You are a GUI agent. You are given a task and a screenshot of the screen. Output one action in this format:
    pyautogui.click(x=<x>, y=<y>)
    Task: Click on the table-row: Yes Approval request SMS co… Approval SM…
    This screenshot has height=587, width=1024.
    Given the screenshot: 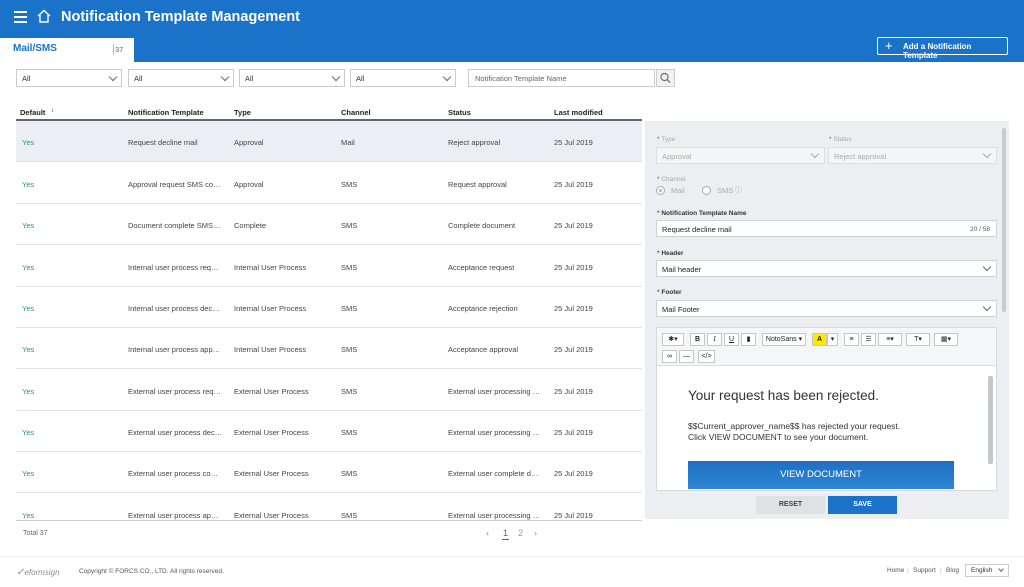 What is the action you would take?
    pyautogui.click(x=329, y=183)
    